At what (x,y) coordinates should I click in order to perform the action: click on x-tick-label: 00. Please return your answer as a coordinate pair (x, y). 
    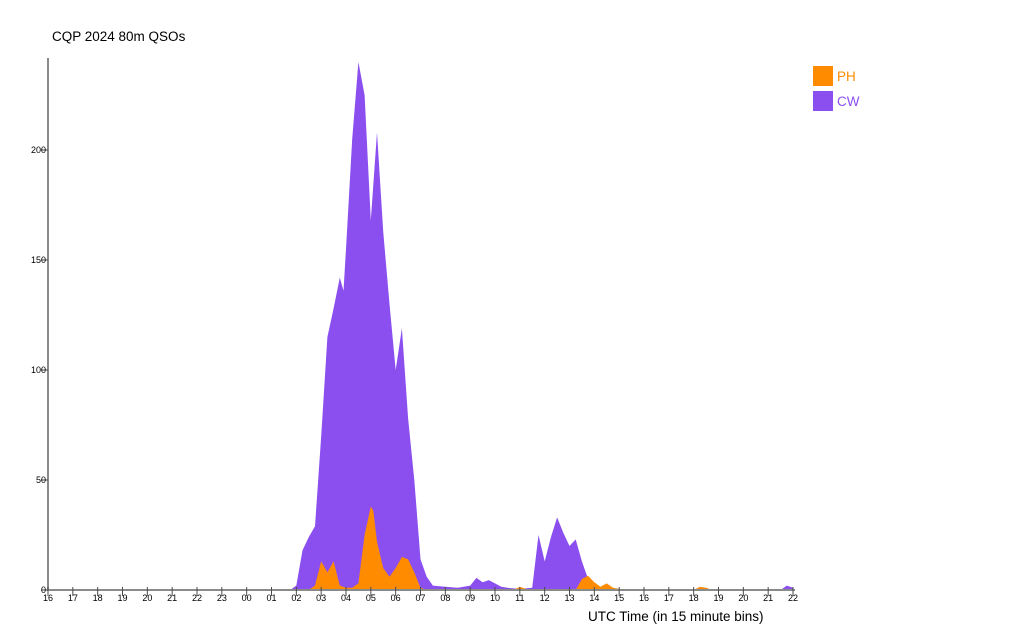
    Looking at the image, I should click on (247, 598).